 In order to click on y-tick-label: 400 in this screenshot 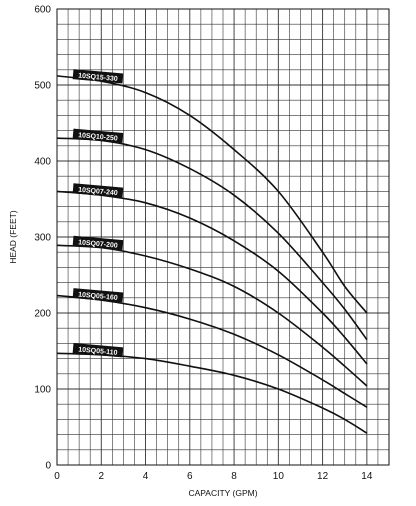, I will do `click(42, 162)`.